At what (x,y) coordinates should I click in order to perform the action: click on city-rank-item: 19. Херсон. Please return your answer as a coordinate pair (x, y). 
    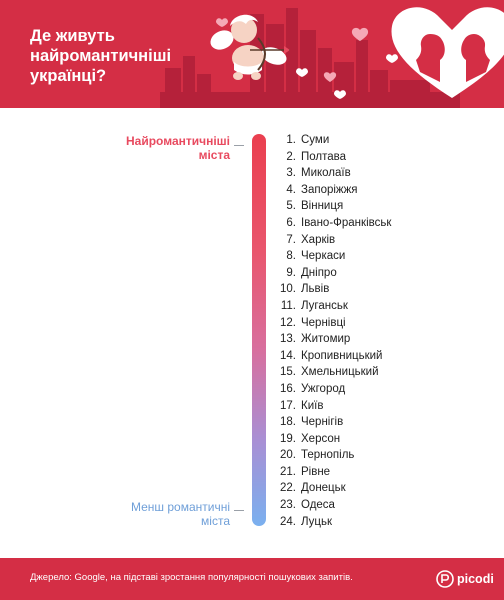
    Looking at the image, I should click on (330, 439).